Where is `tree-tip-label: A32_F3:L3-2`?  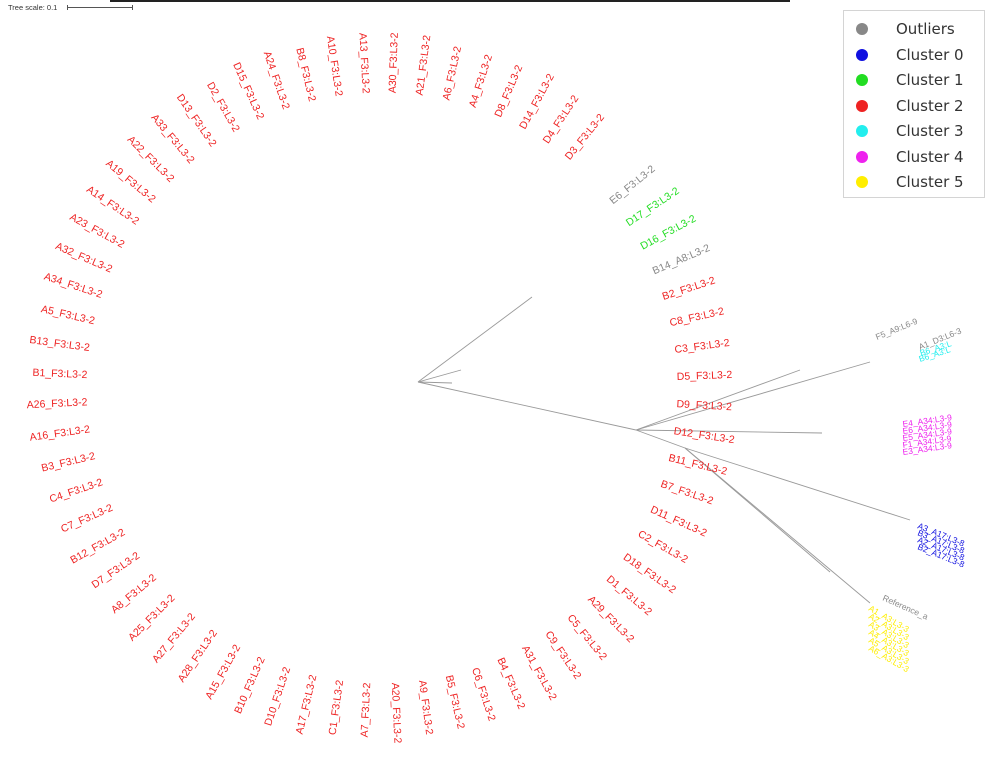
tree-tip-label: A32_F3:L3-2 is located at coordinates (84, 257).